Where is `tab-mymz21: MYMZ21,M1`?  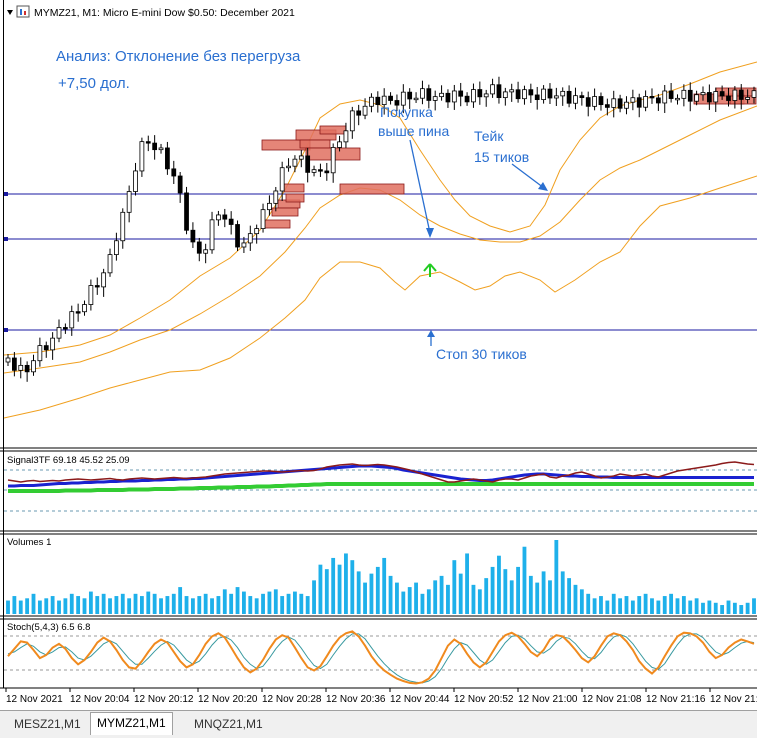
tab-mymz21: MYMZ21,M1 is located at coordinates (131, 723).